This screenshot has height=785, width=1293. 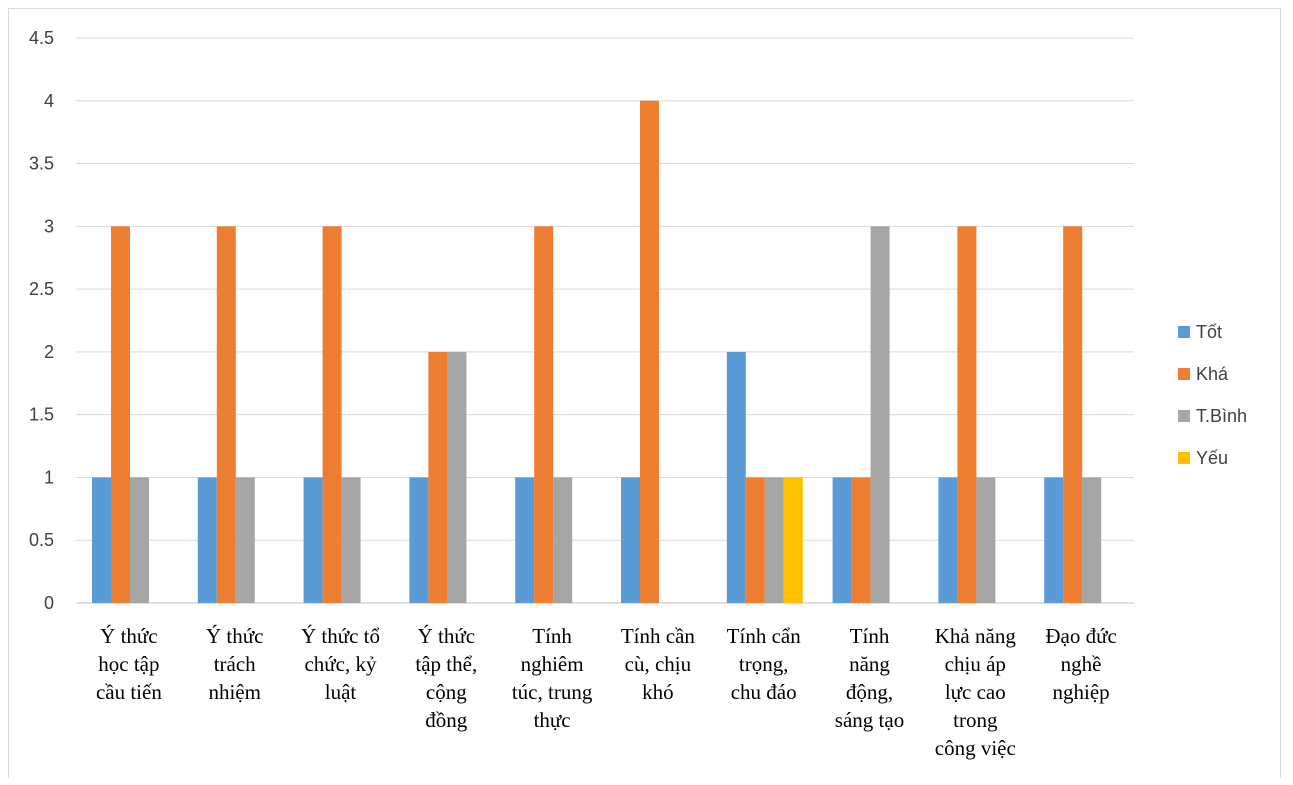 What do you see at coordinates (793, 540) in the screenshot?
I see `bar-y-u` at bounding box center [793, 540].